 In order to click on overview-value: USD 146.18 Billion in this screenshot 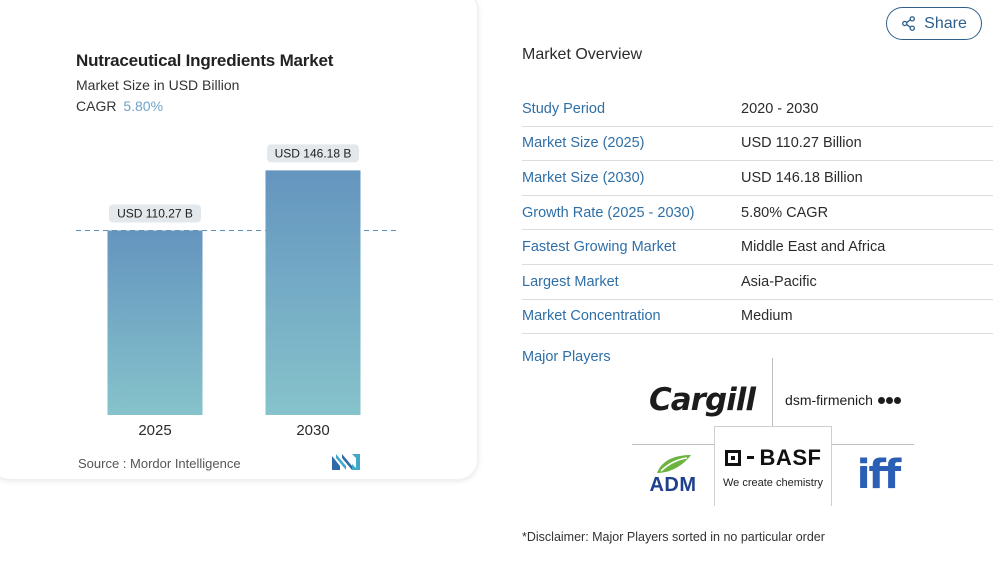, I will do `click(802, 177)`.